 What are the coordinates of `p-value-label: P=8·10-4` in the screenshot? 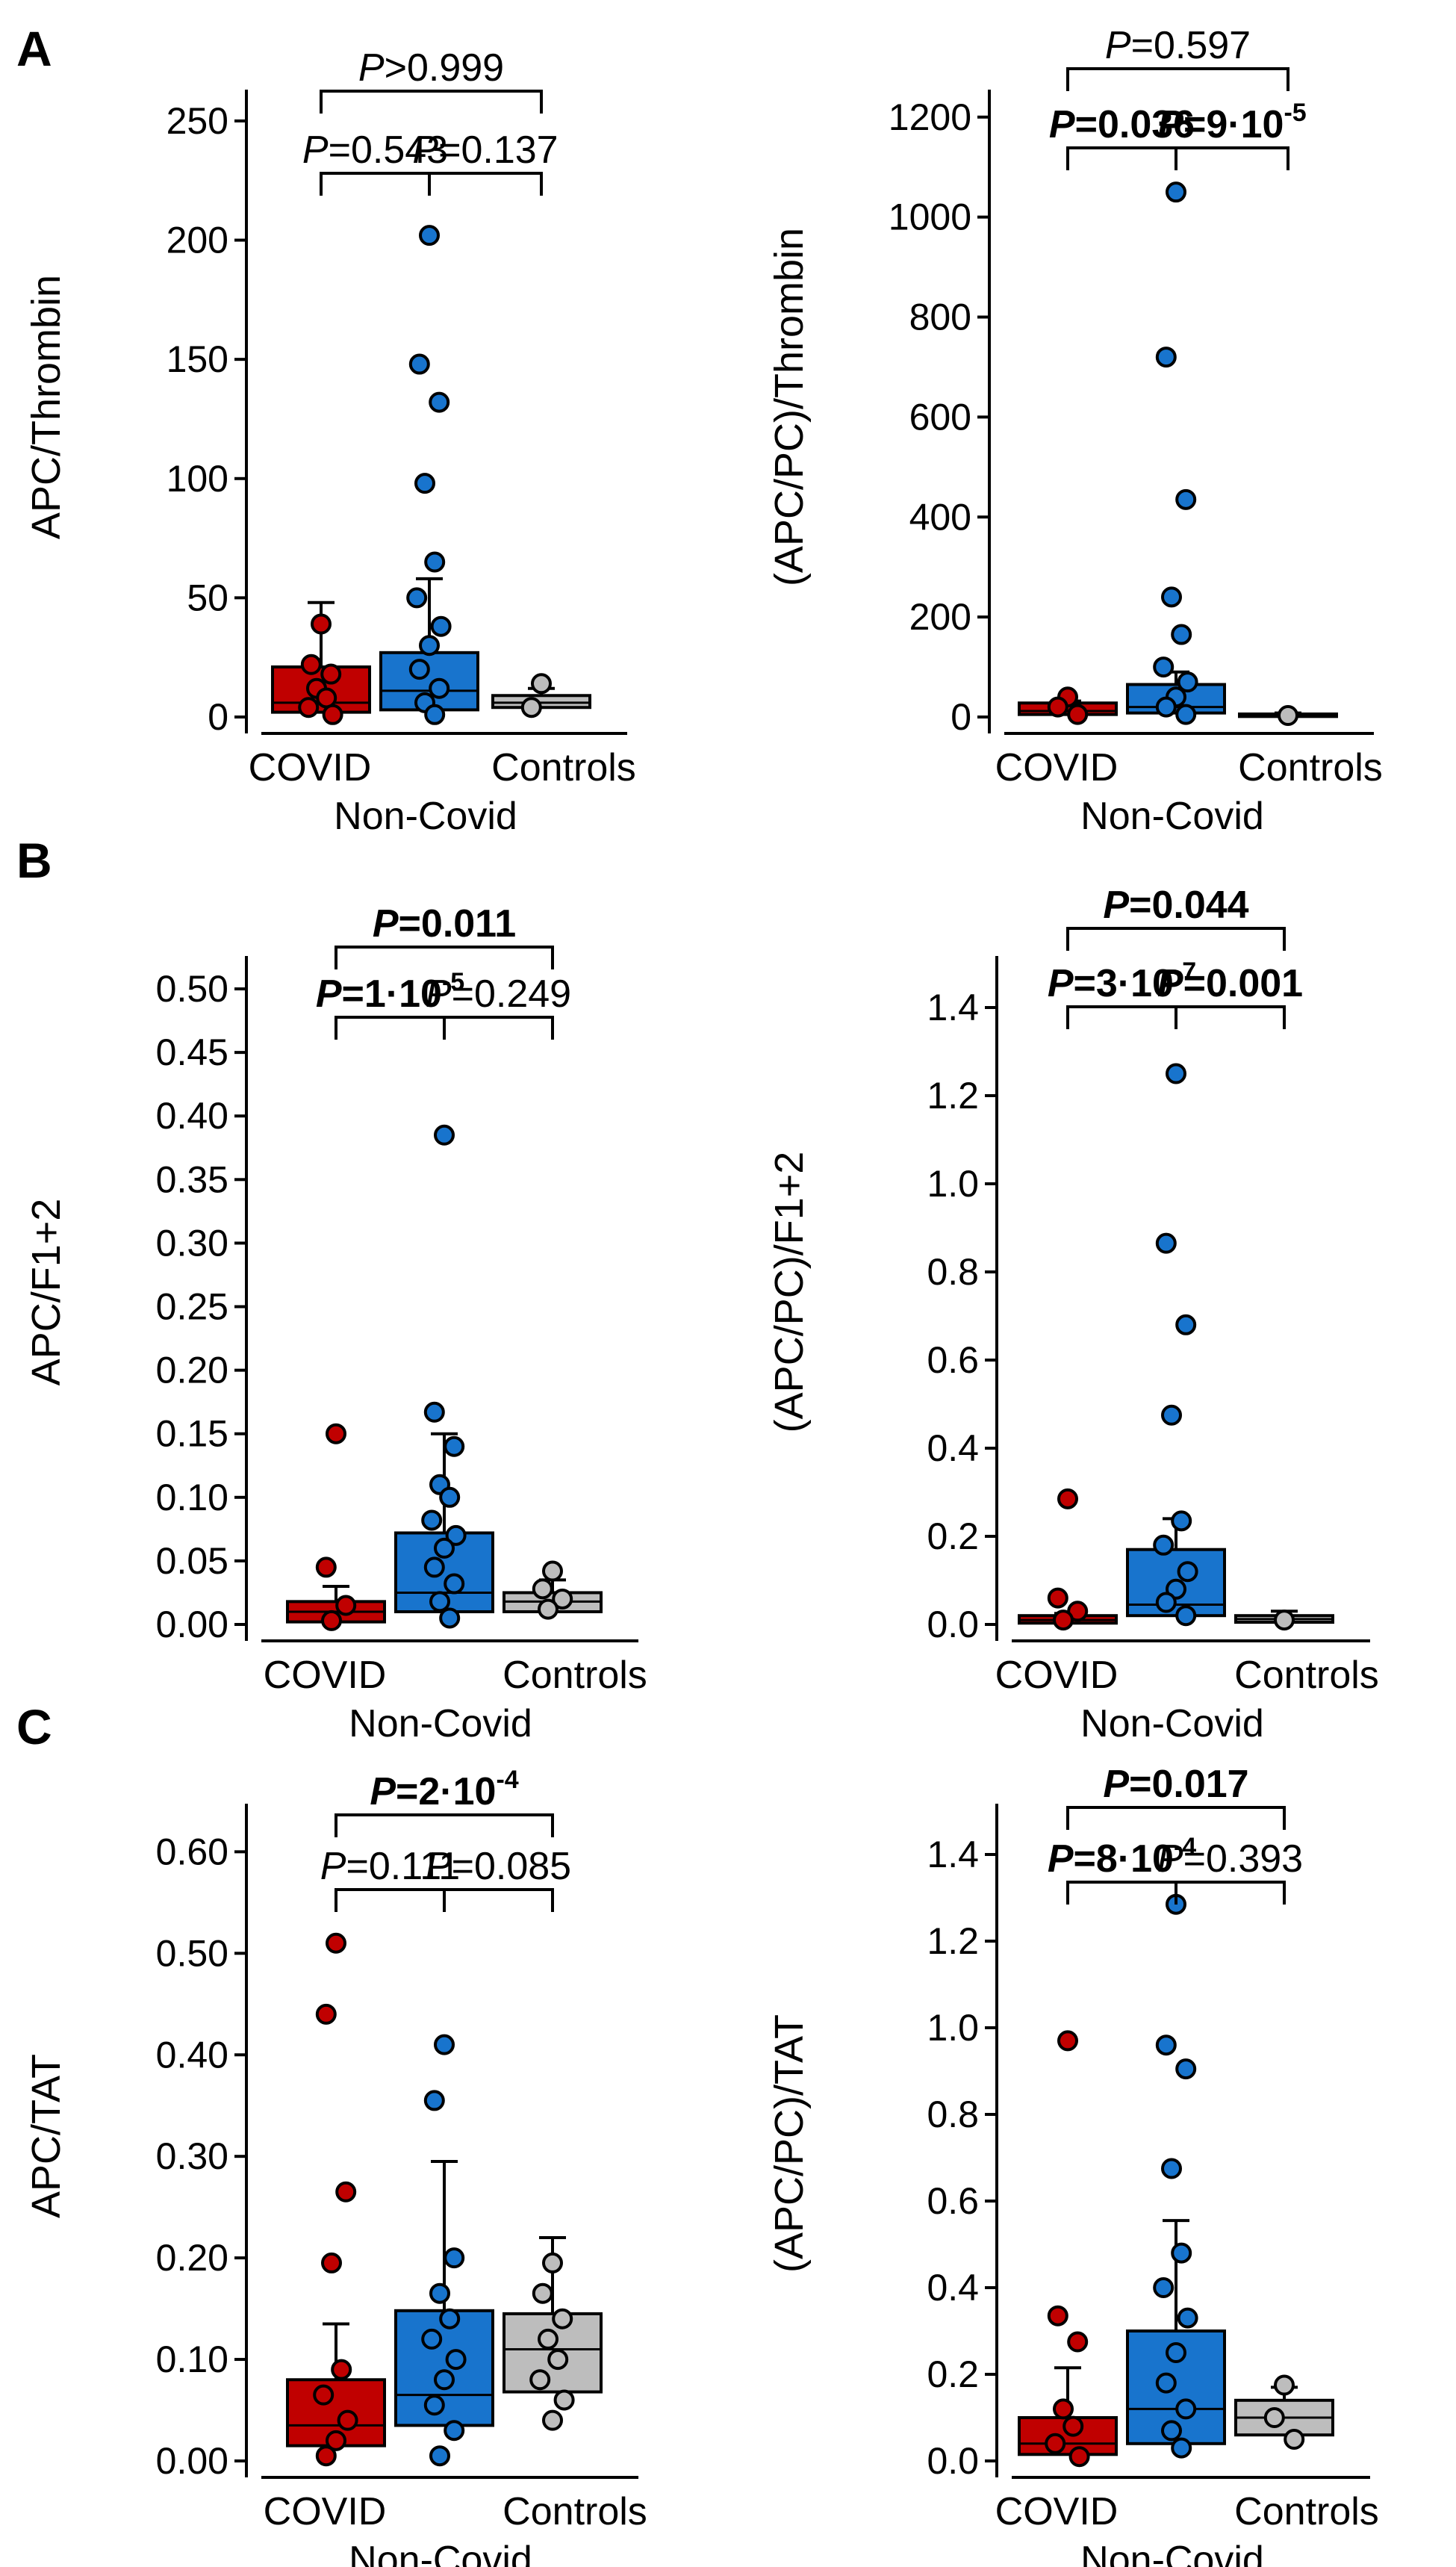 It's located at (1122, 1857).